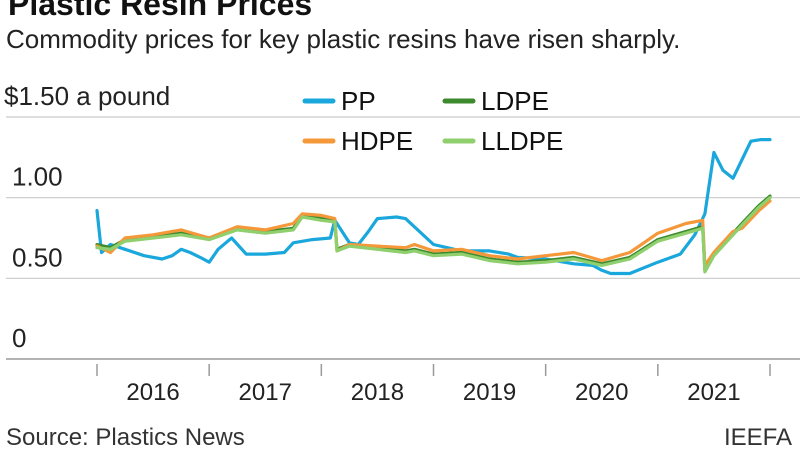 The image size is (800, 452). What do you see at coordinates (87, 96) in the screenshot?
I see `y-tick-label-0: $1.50 a pound` at bounding box center [87, 96].